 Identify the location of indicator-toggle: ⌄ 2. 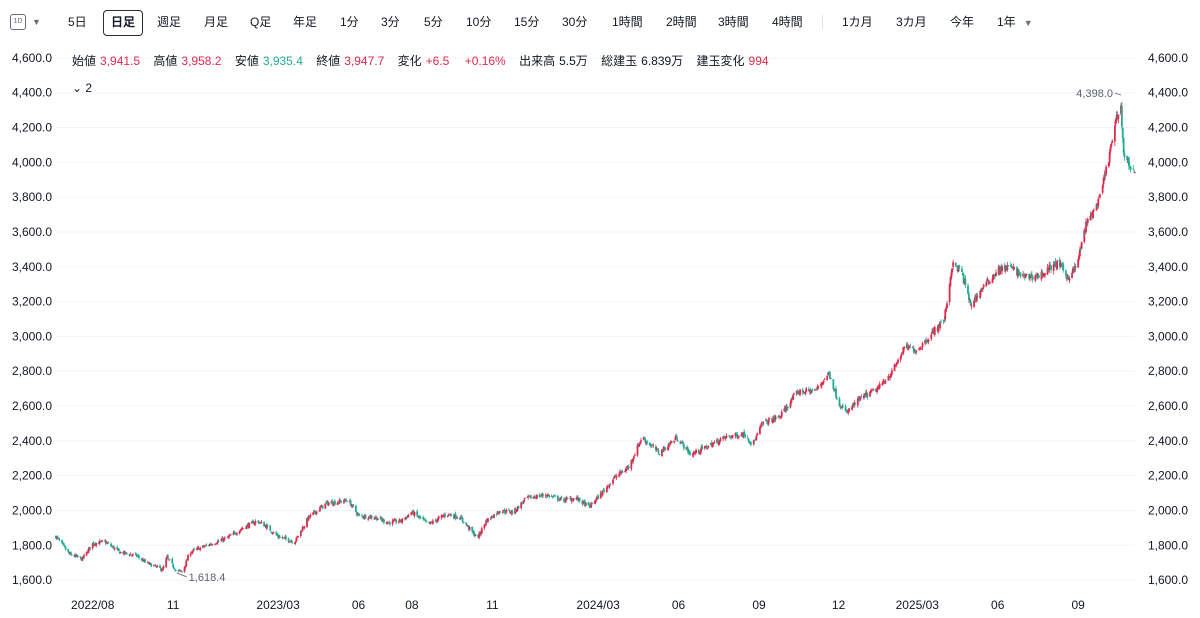
(82, 88).